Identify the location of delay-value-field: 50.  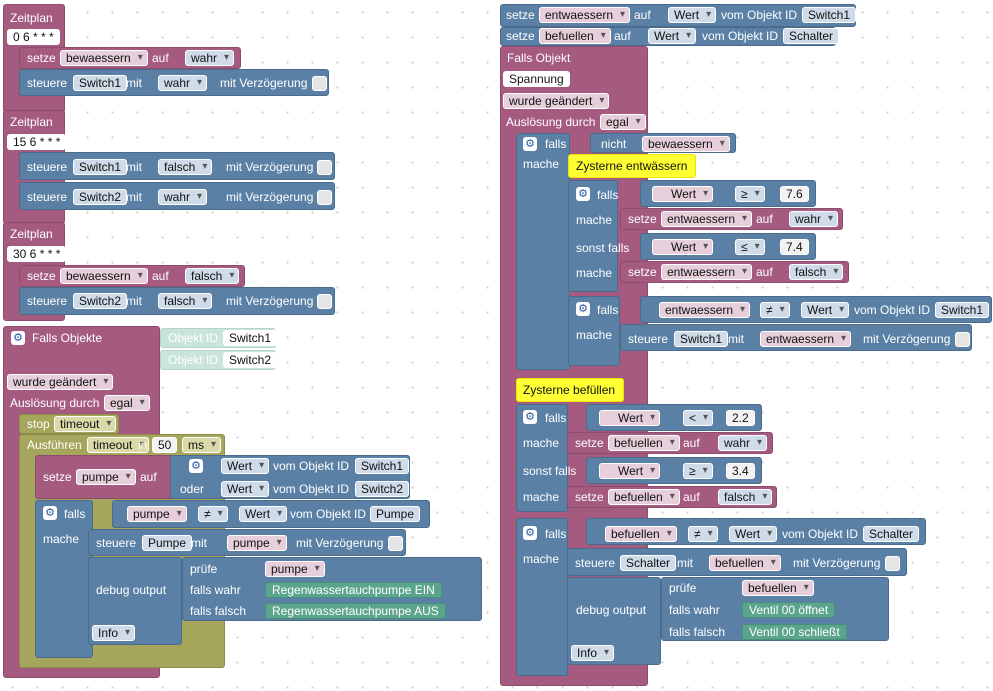
(165, 445).